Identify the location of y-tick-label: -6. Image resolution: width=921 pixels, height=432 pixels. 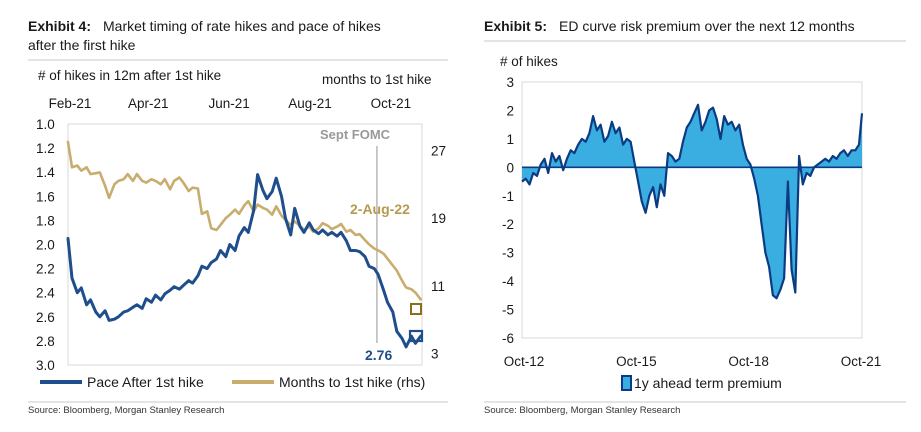
(508, 338).